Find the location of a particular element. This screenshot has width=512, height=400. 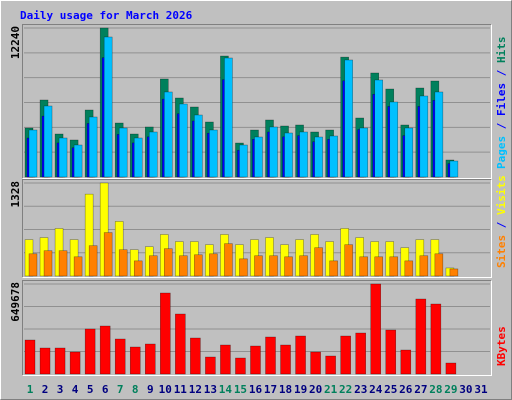

x-tick-label: 17 is located at coordinates (270, 389).